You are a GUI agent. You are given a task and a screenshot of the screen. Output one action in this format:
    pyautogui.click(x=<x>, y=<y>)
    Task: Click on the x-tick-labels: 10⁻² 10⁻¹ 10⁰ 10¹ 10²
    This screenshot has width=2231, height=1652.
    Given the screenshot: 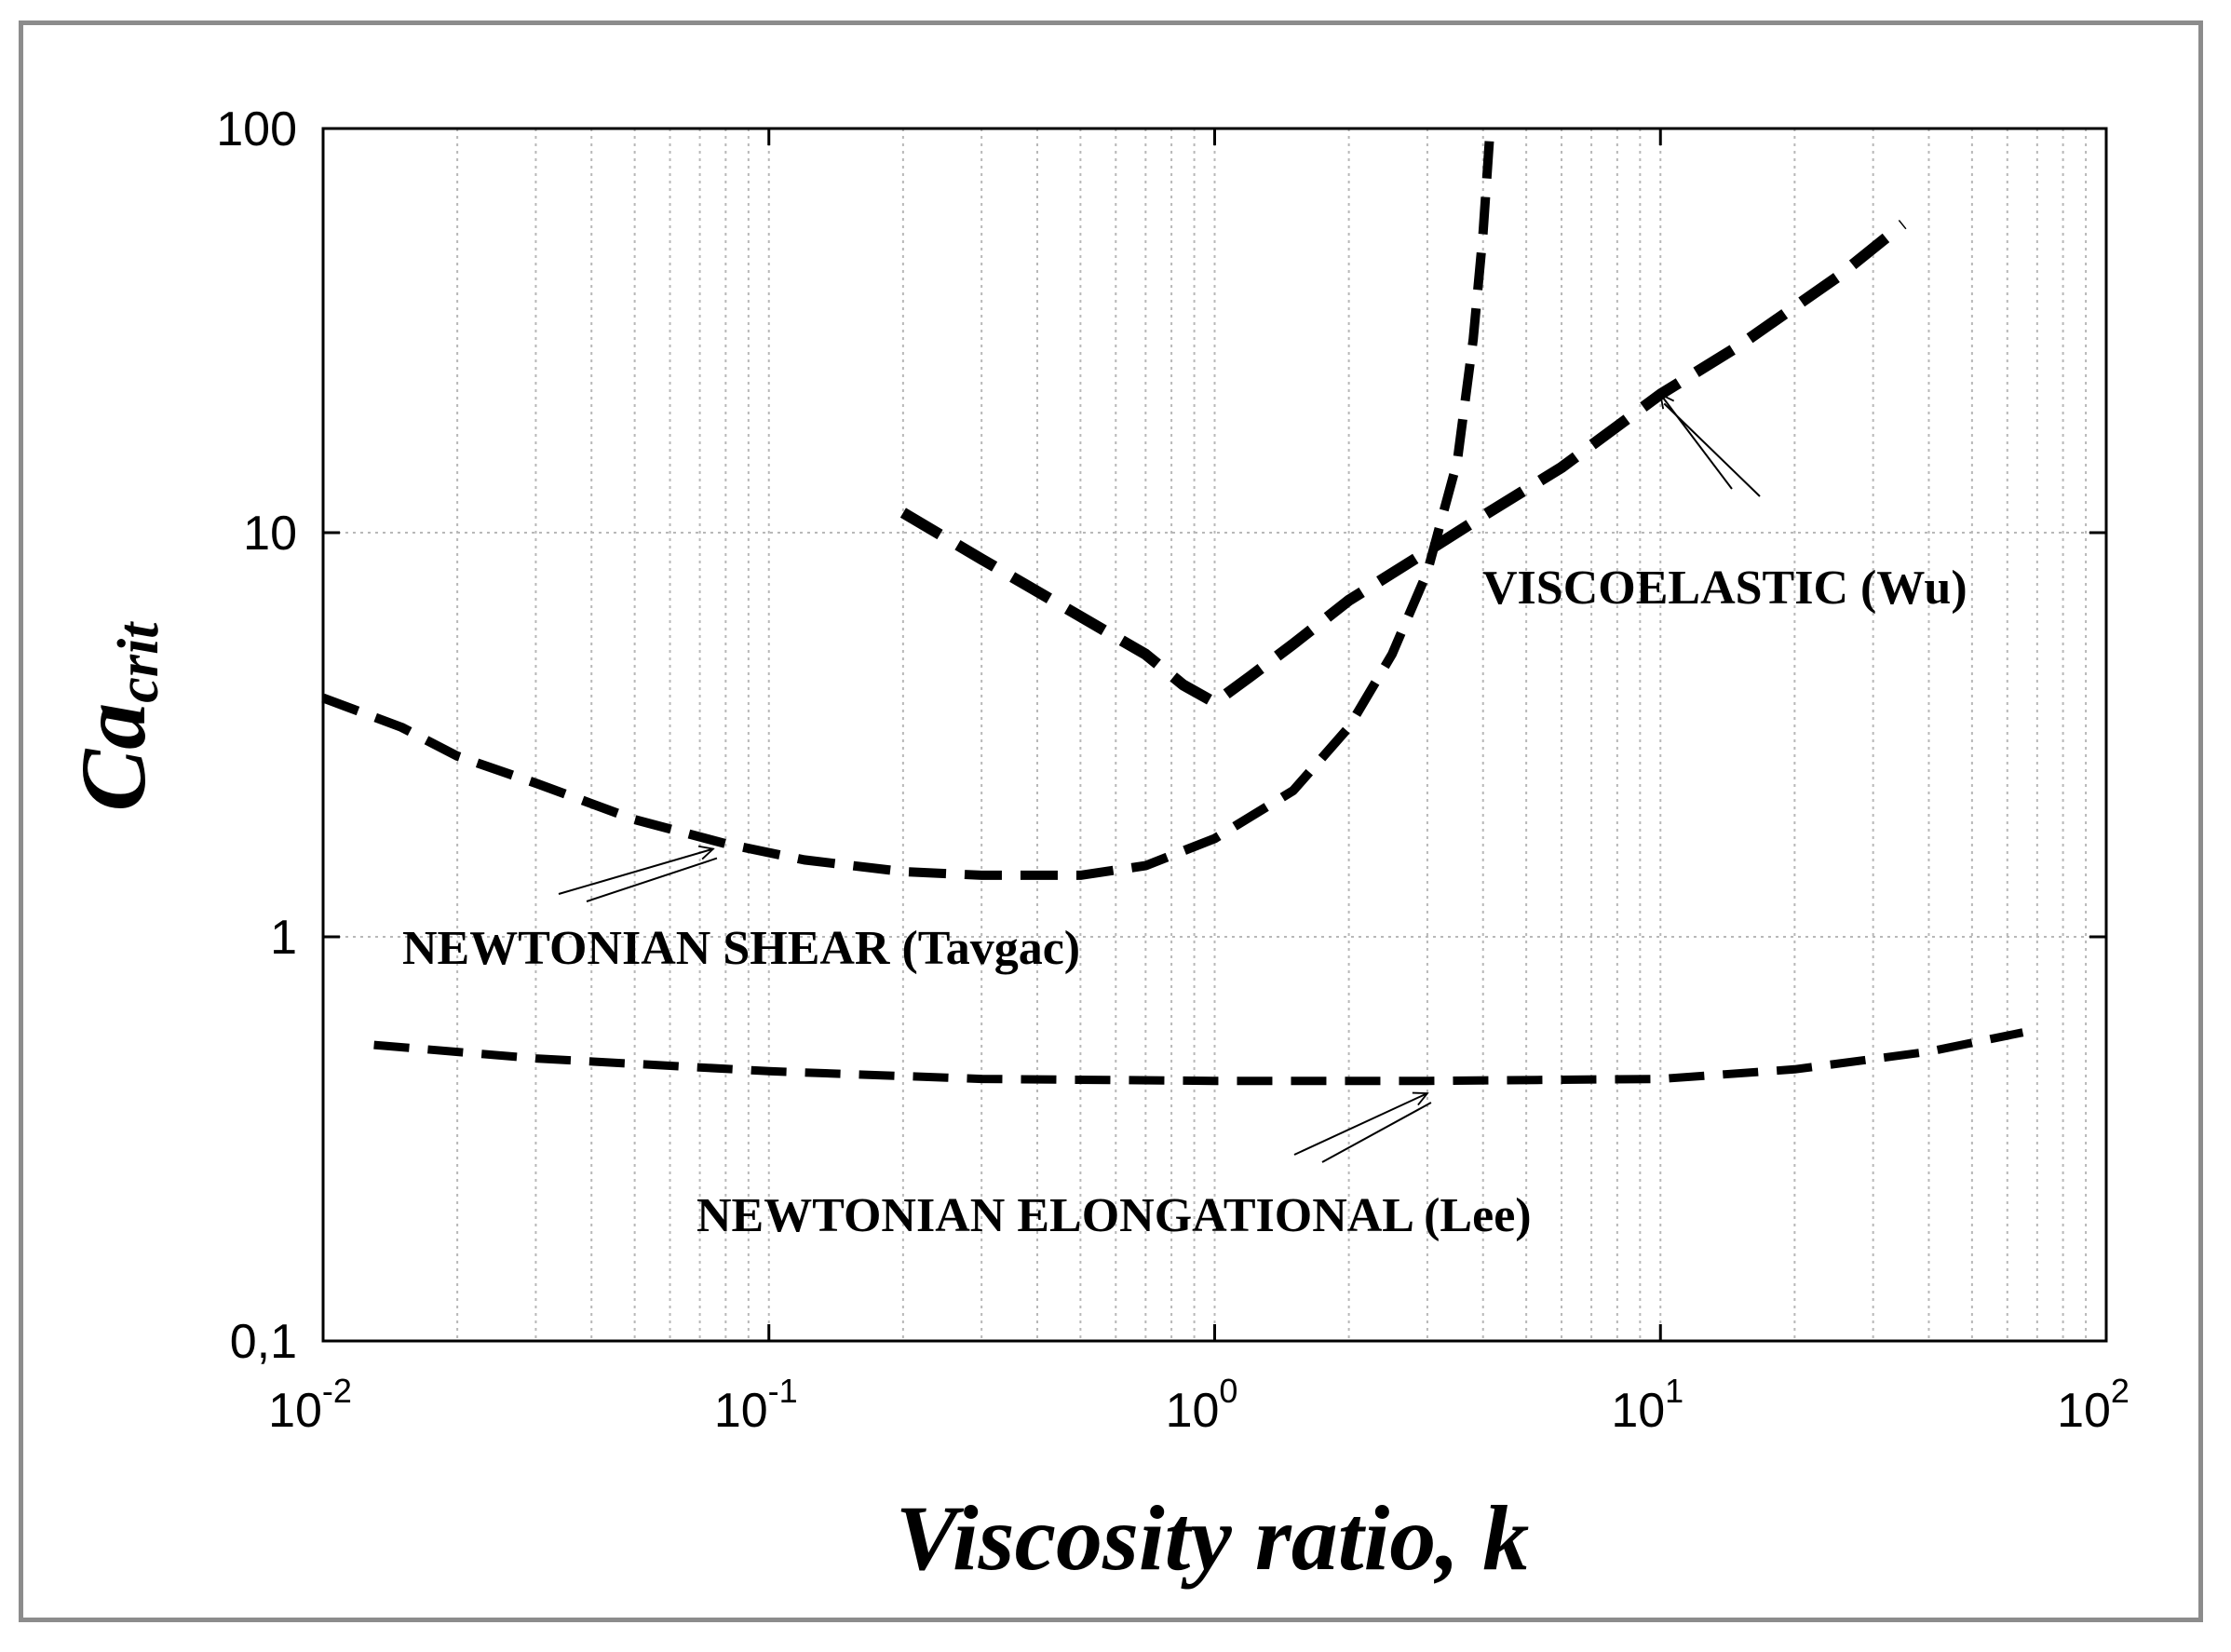 What is the action you would take?
    pyautogui.click(x=1199, y=1405)
    